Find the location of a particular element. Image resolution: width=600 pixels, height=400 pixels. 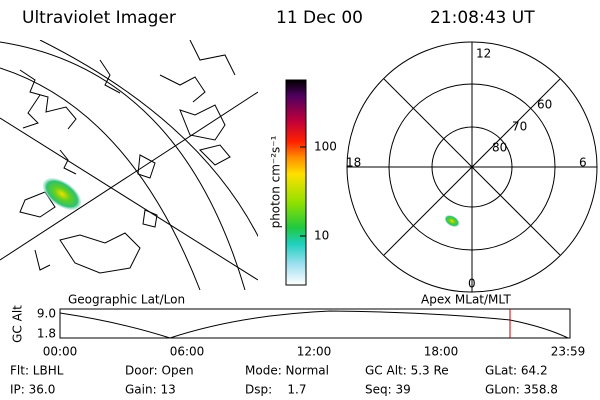

info-field: Mode: Normal is located at coordinates (287, 371).